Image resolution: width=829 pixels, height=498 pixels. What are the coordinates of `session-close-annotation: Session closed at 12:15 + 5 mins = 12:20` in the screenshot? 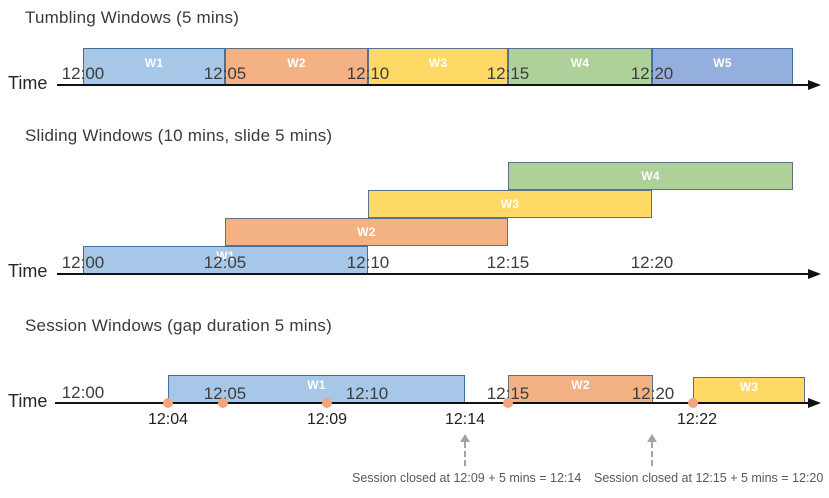 It's located at (709, 478).